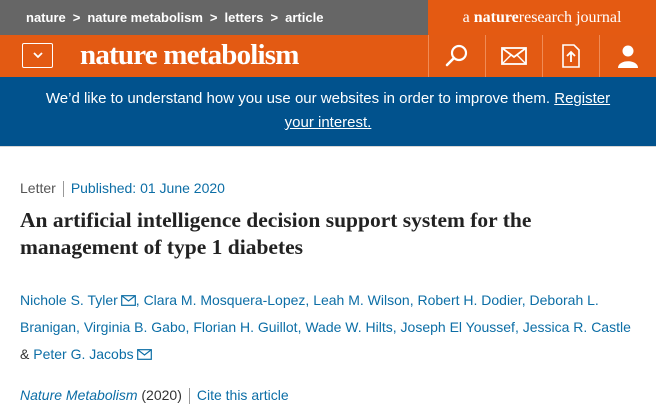  I want to click on email-alert-button, so click(513, 56).